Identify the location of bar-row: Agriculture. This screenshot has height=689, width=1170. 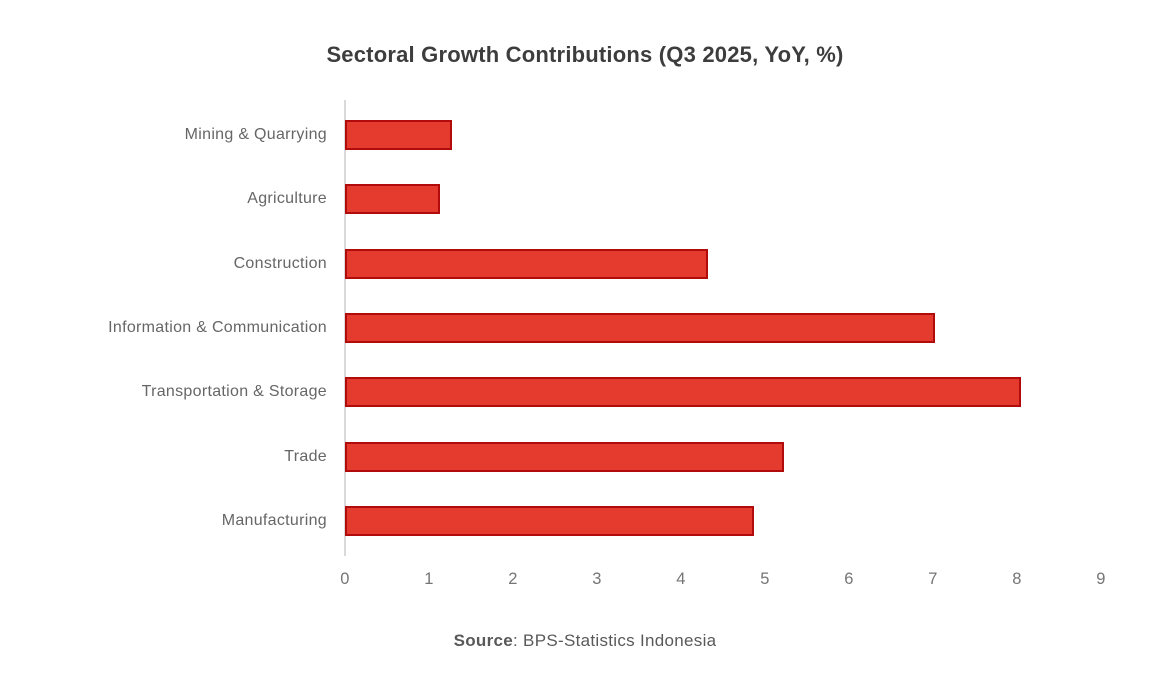
(585, 199).